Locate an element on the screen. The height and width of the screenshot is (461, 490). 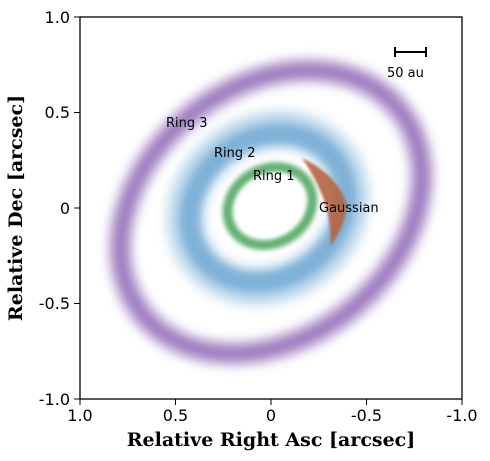
x-tick-label: -1.0 is located at coordinates (461, 415).